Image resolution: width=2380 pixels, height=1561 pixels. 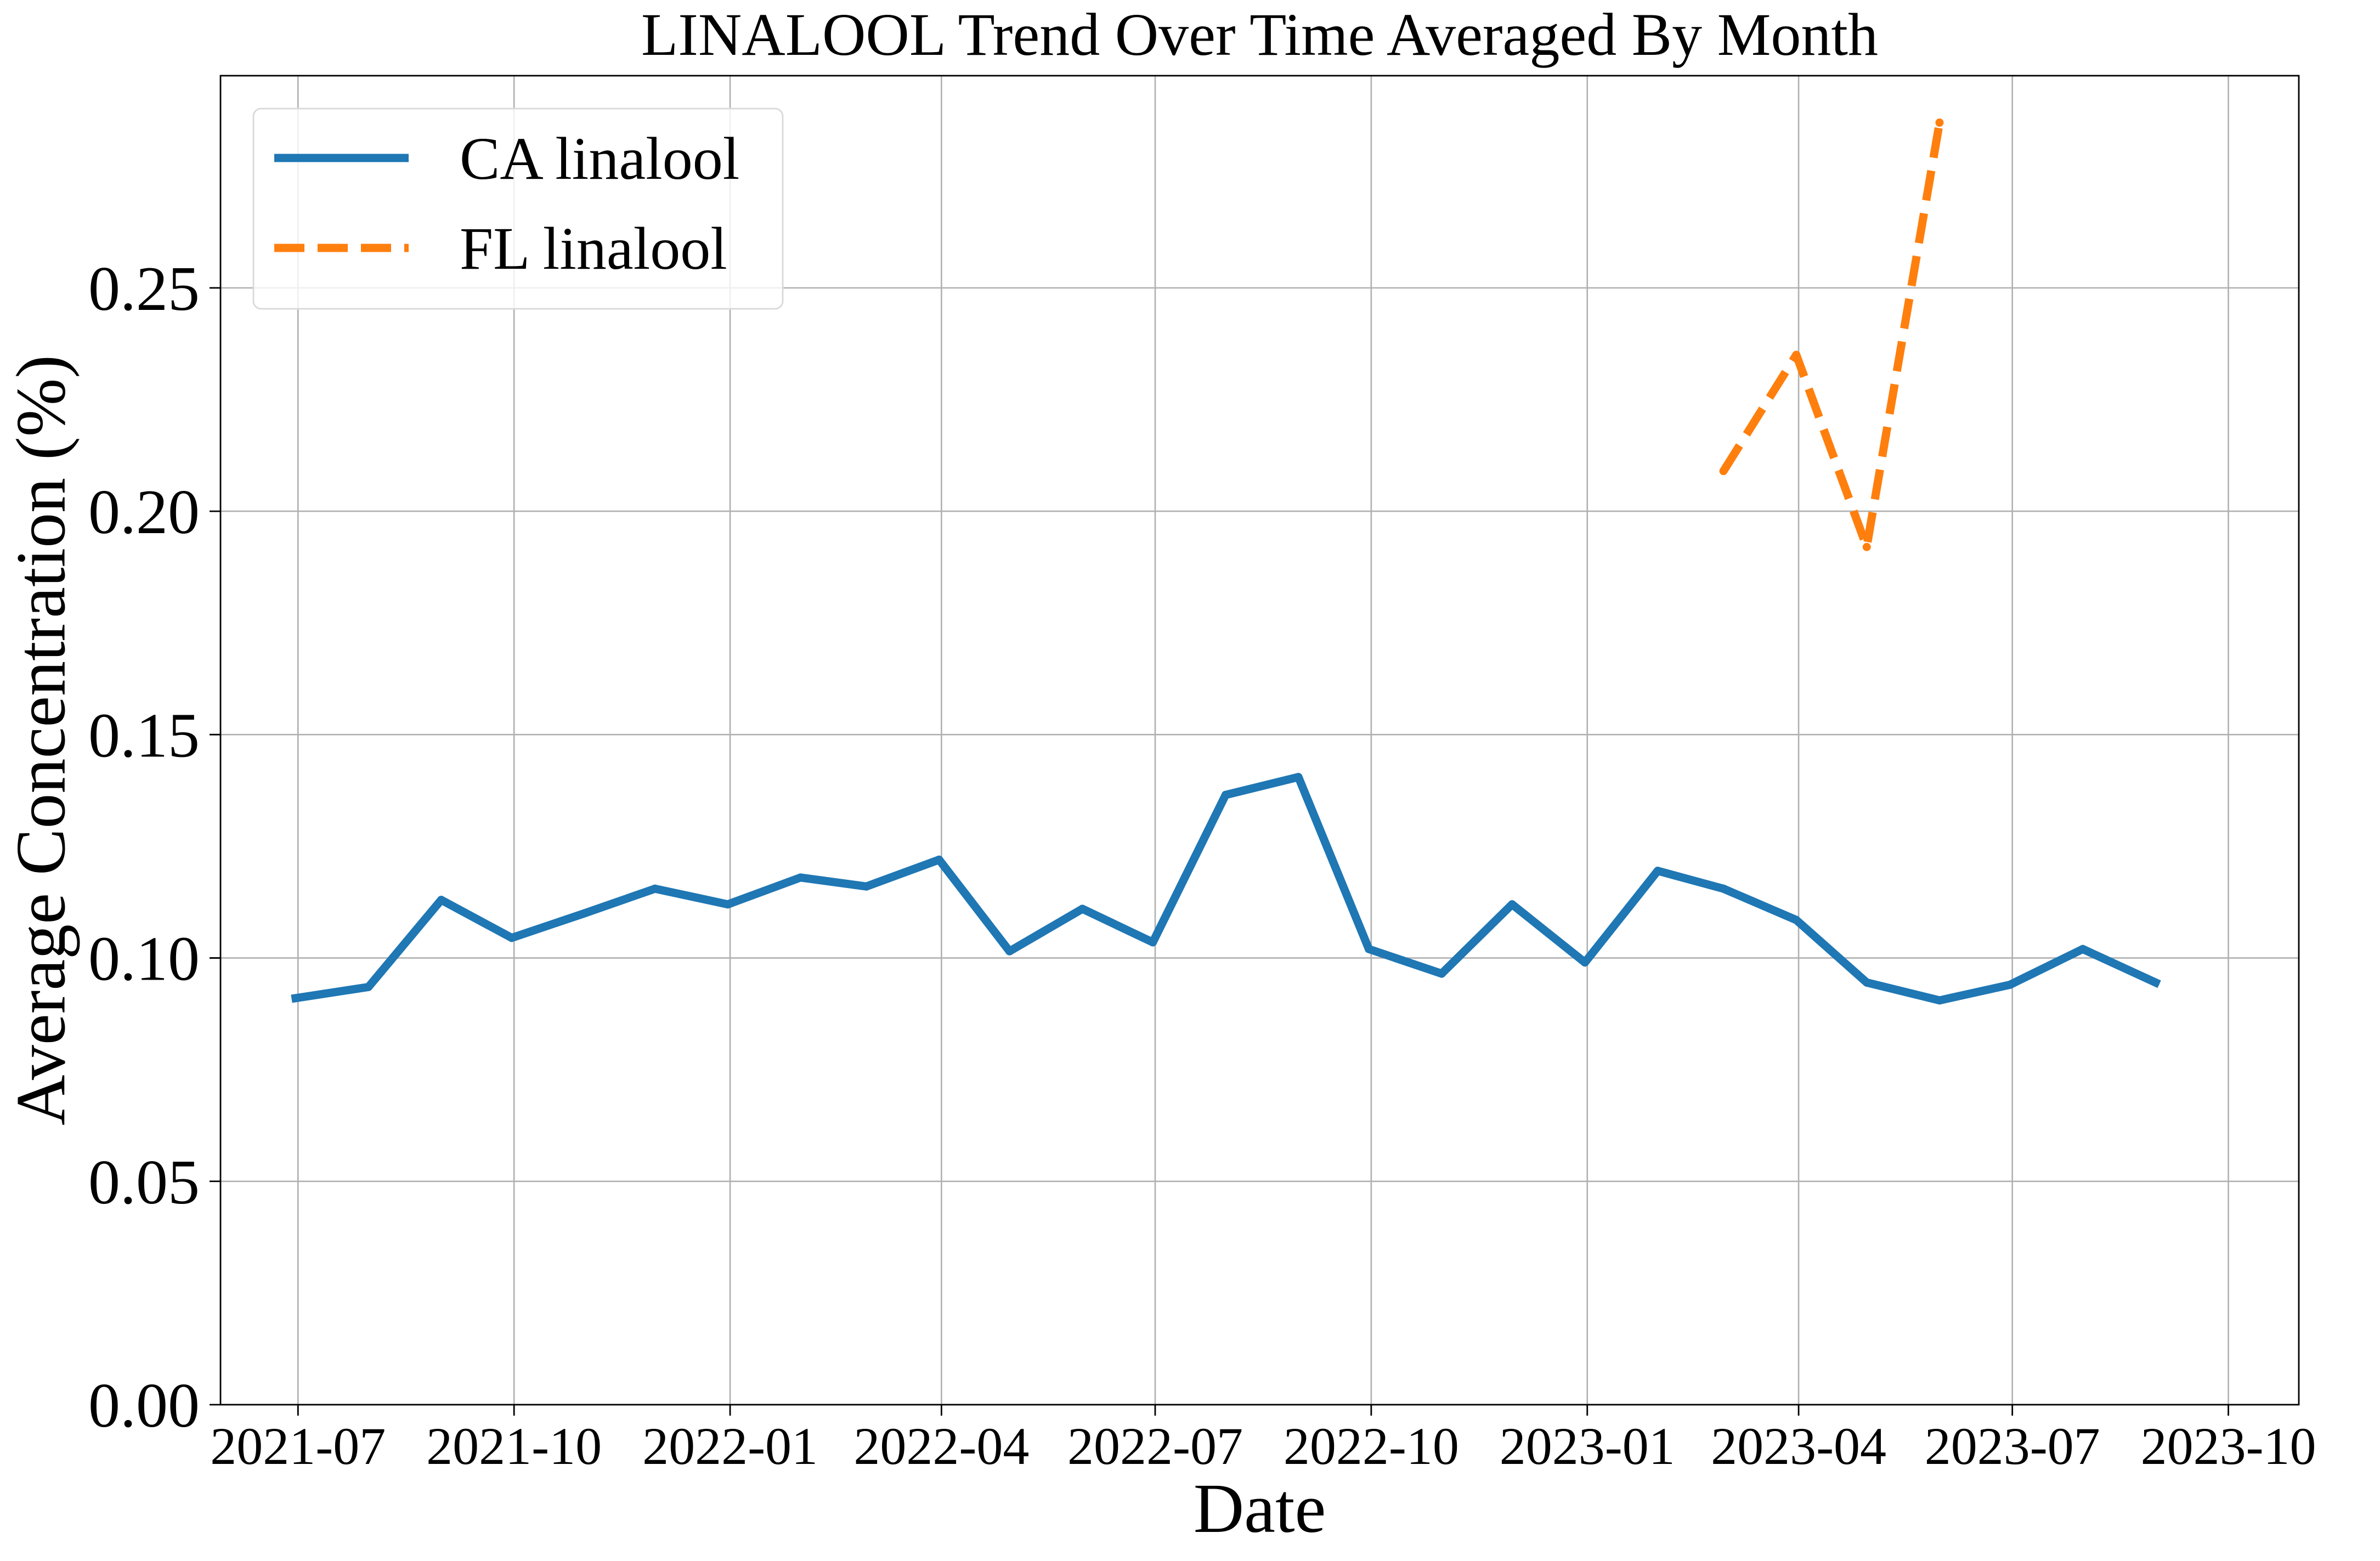 What do you see at coordinates (1798, 1446) in the screenshot?
I see `x-tick-label: 2023-04` at bounding box center [1798, 1446].